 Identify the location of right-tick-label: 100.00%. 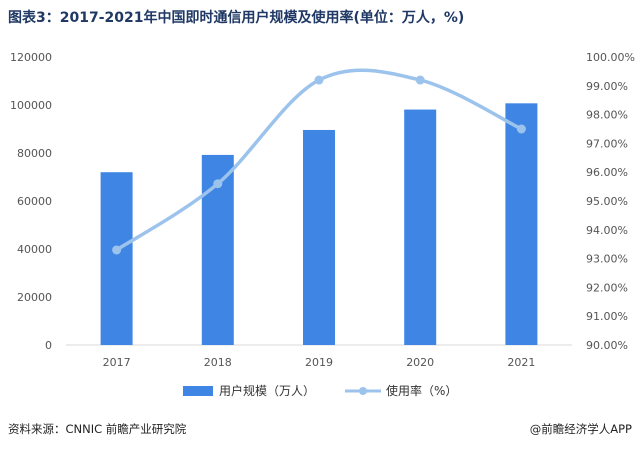
(610, 57).